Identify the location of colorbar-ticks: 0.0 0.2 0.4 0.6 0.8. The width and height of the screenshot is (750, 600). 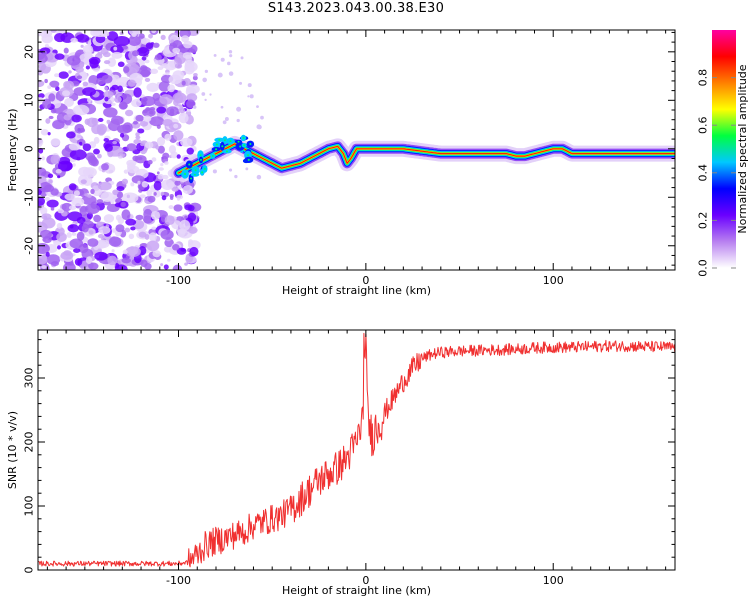
(716, 173).